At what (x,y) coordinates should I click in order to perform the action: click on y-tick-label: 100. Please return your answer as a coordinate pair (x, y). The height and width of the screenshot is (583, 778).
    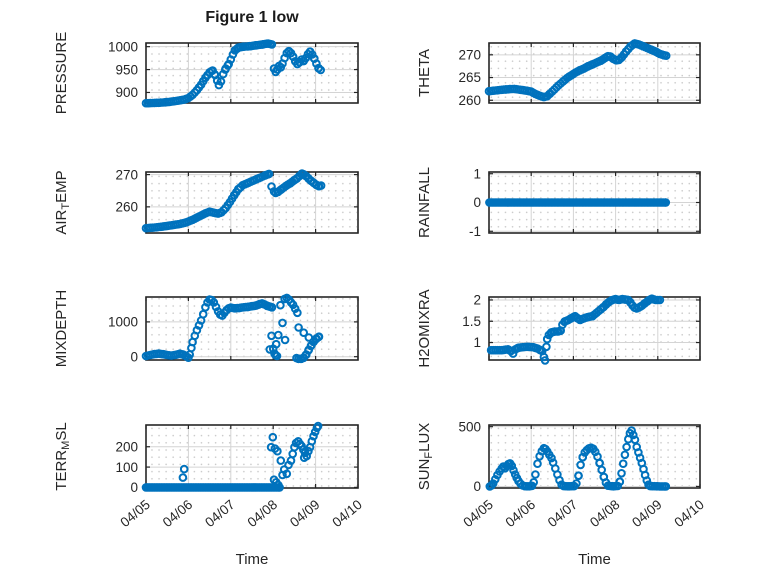
    Looking at the image, I should click on (126, 467).